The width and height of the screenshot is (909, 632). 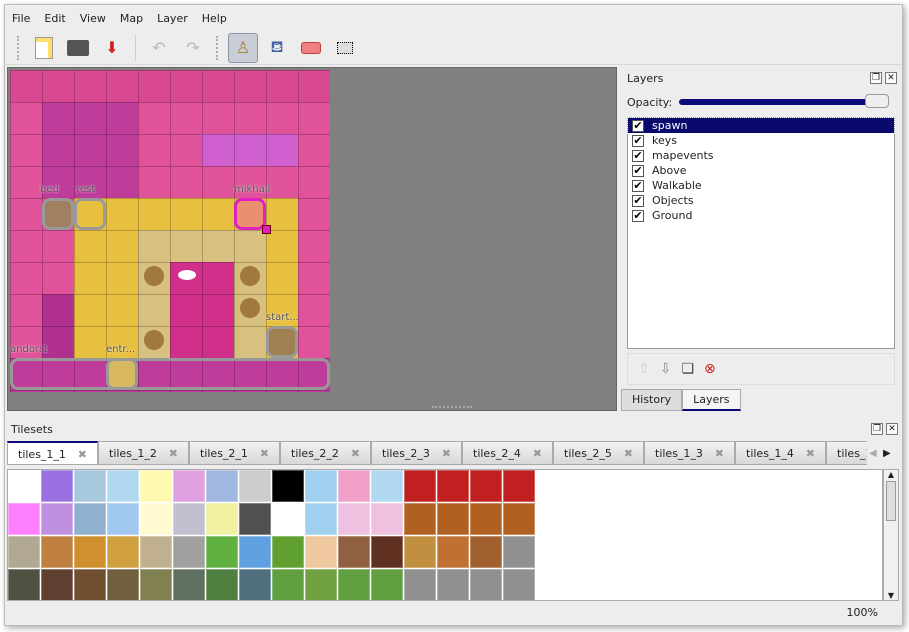 I want to click on stamp-brush-icon: ♙, so click(x=243, y=47).